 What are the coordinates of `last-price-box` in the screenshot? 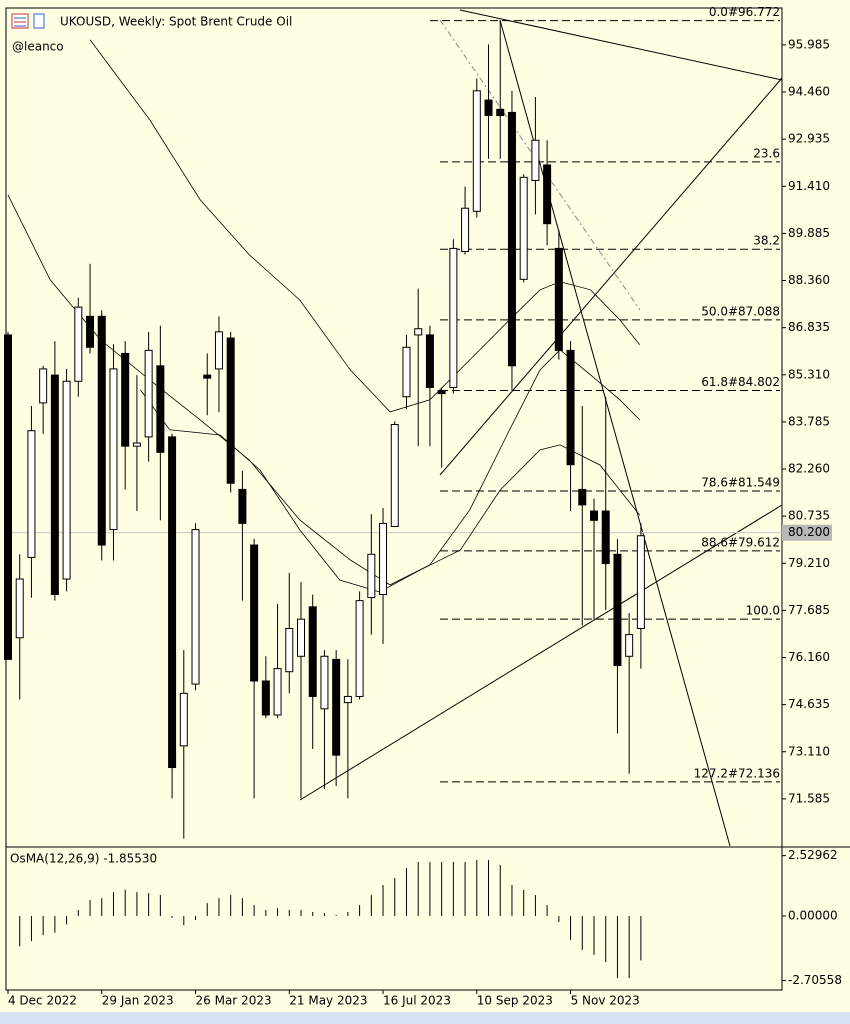 It's located at (807, 532).